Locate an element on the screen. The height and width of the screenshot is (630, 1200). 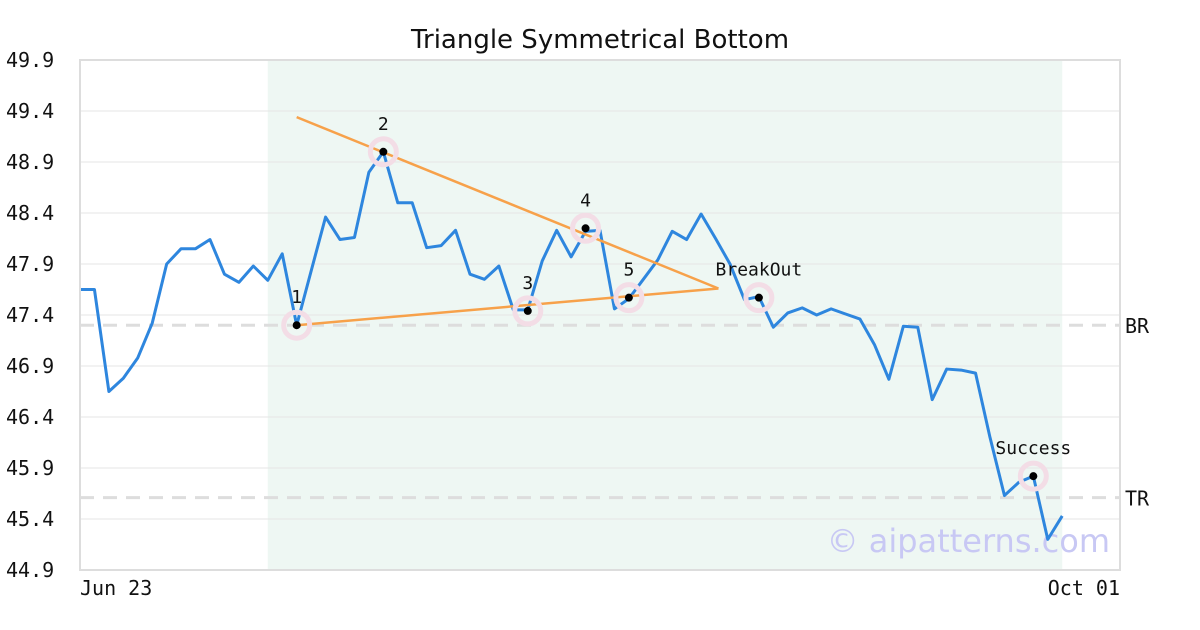
pattern-point: 3 is located at coordinates (528, 300).